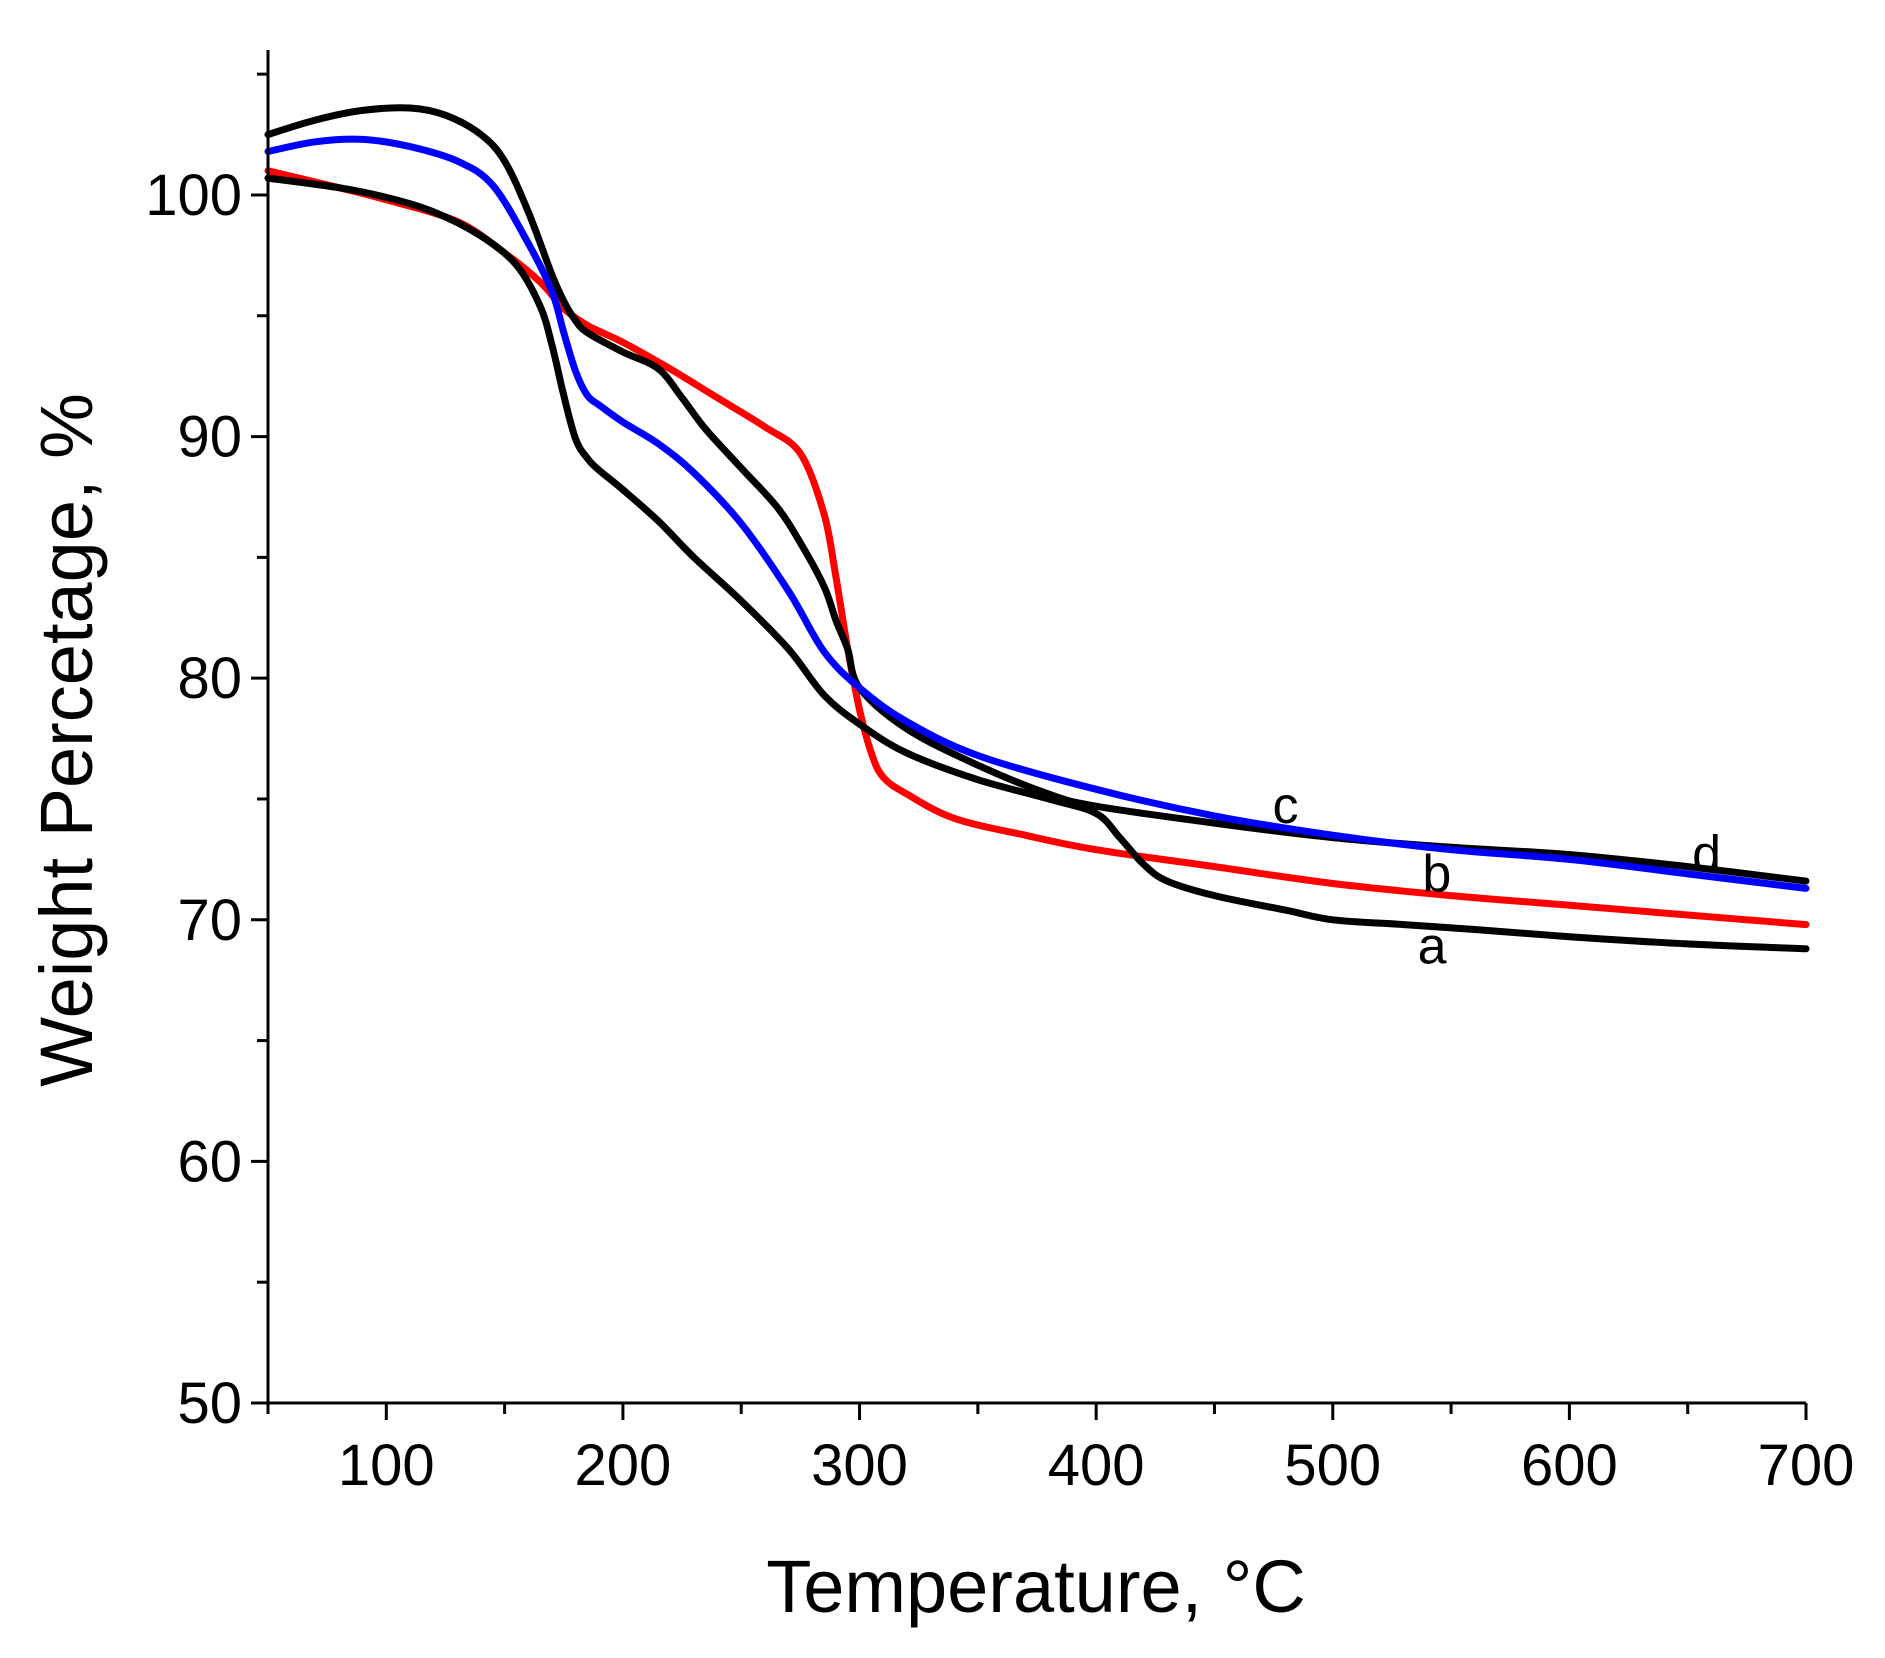 The image size is (1885, 1658). I want to click on y-tick-label: 90, so click(209, 437).